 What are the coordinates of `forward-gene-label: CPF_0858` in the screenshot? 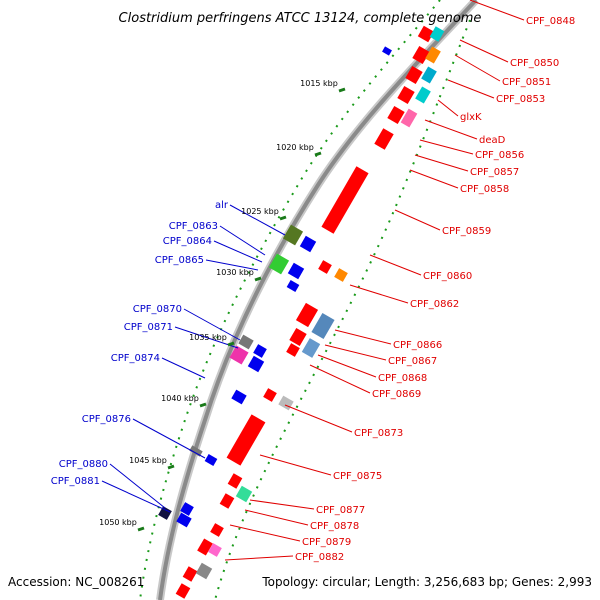 It's located at (484, 189).